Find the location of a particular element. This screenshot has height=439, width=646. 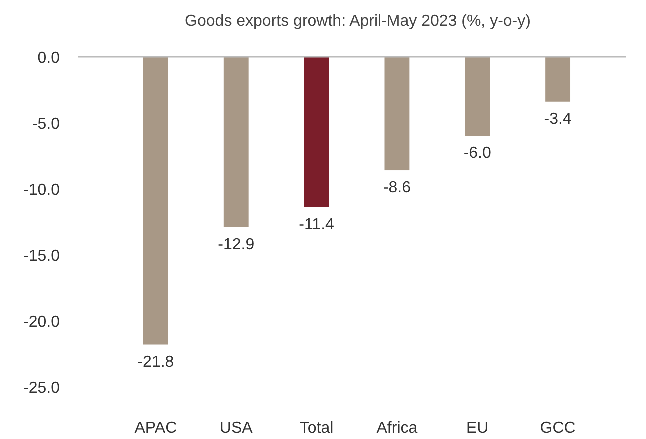

x-tick-label: APAC is located at coordinates (156, 428).